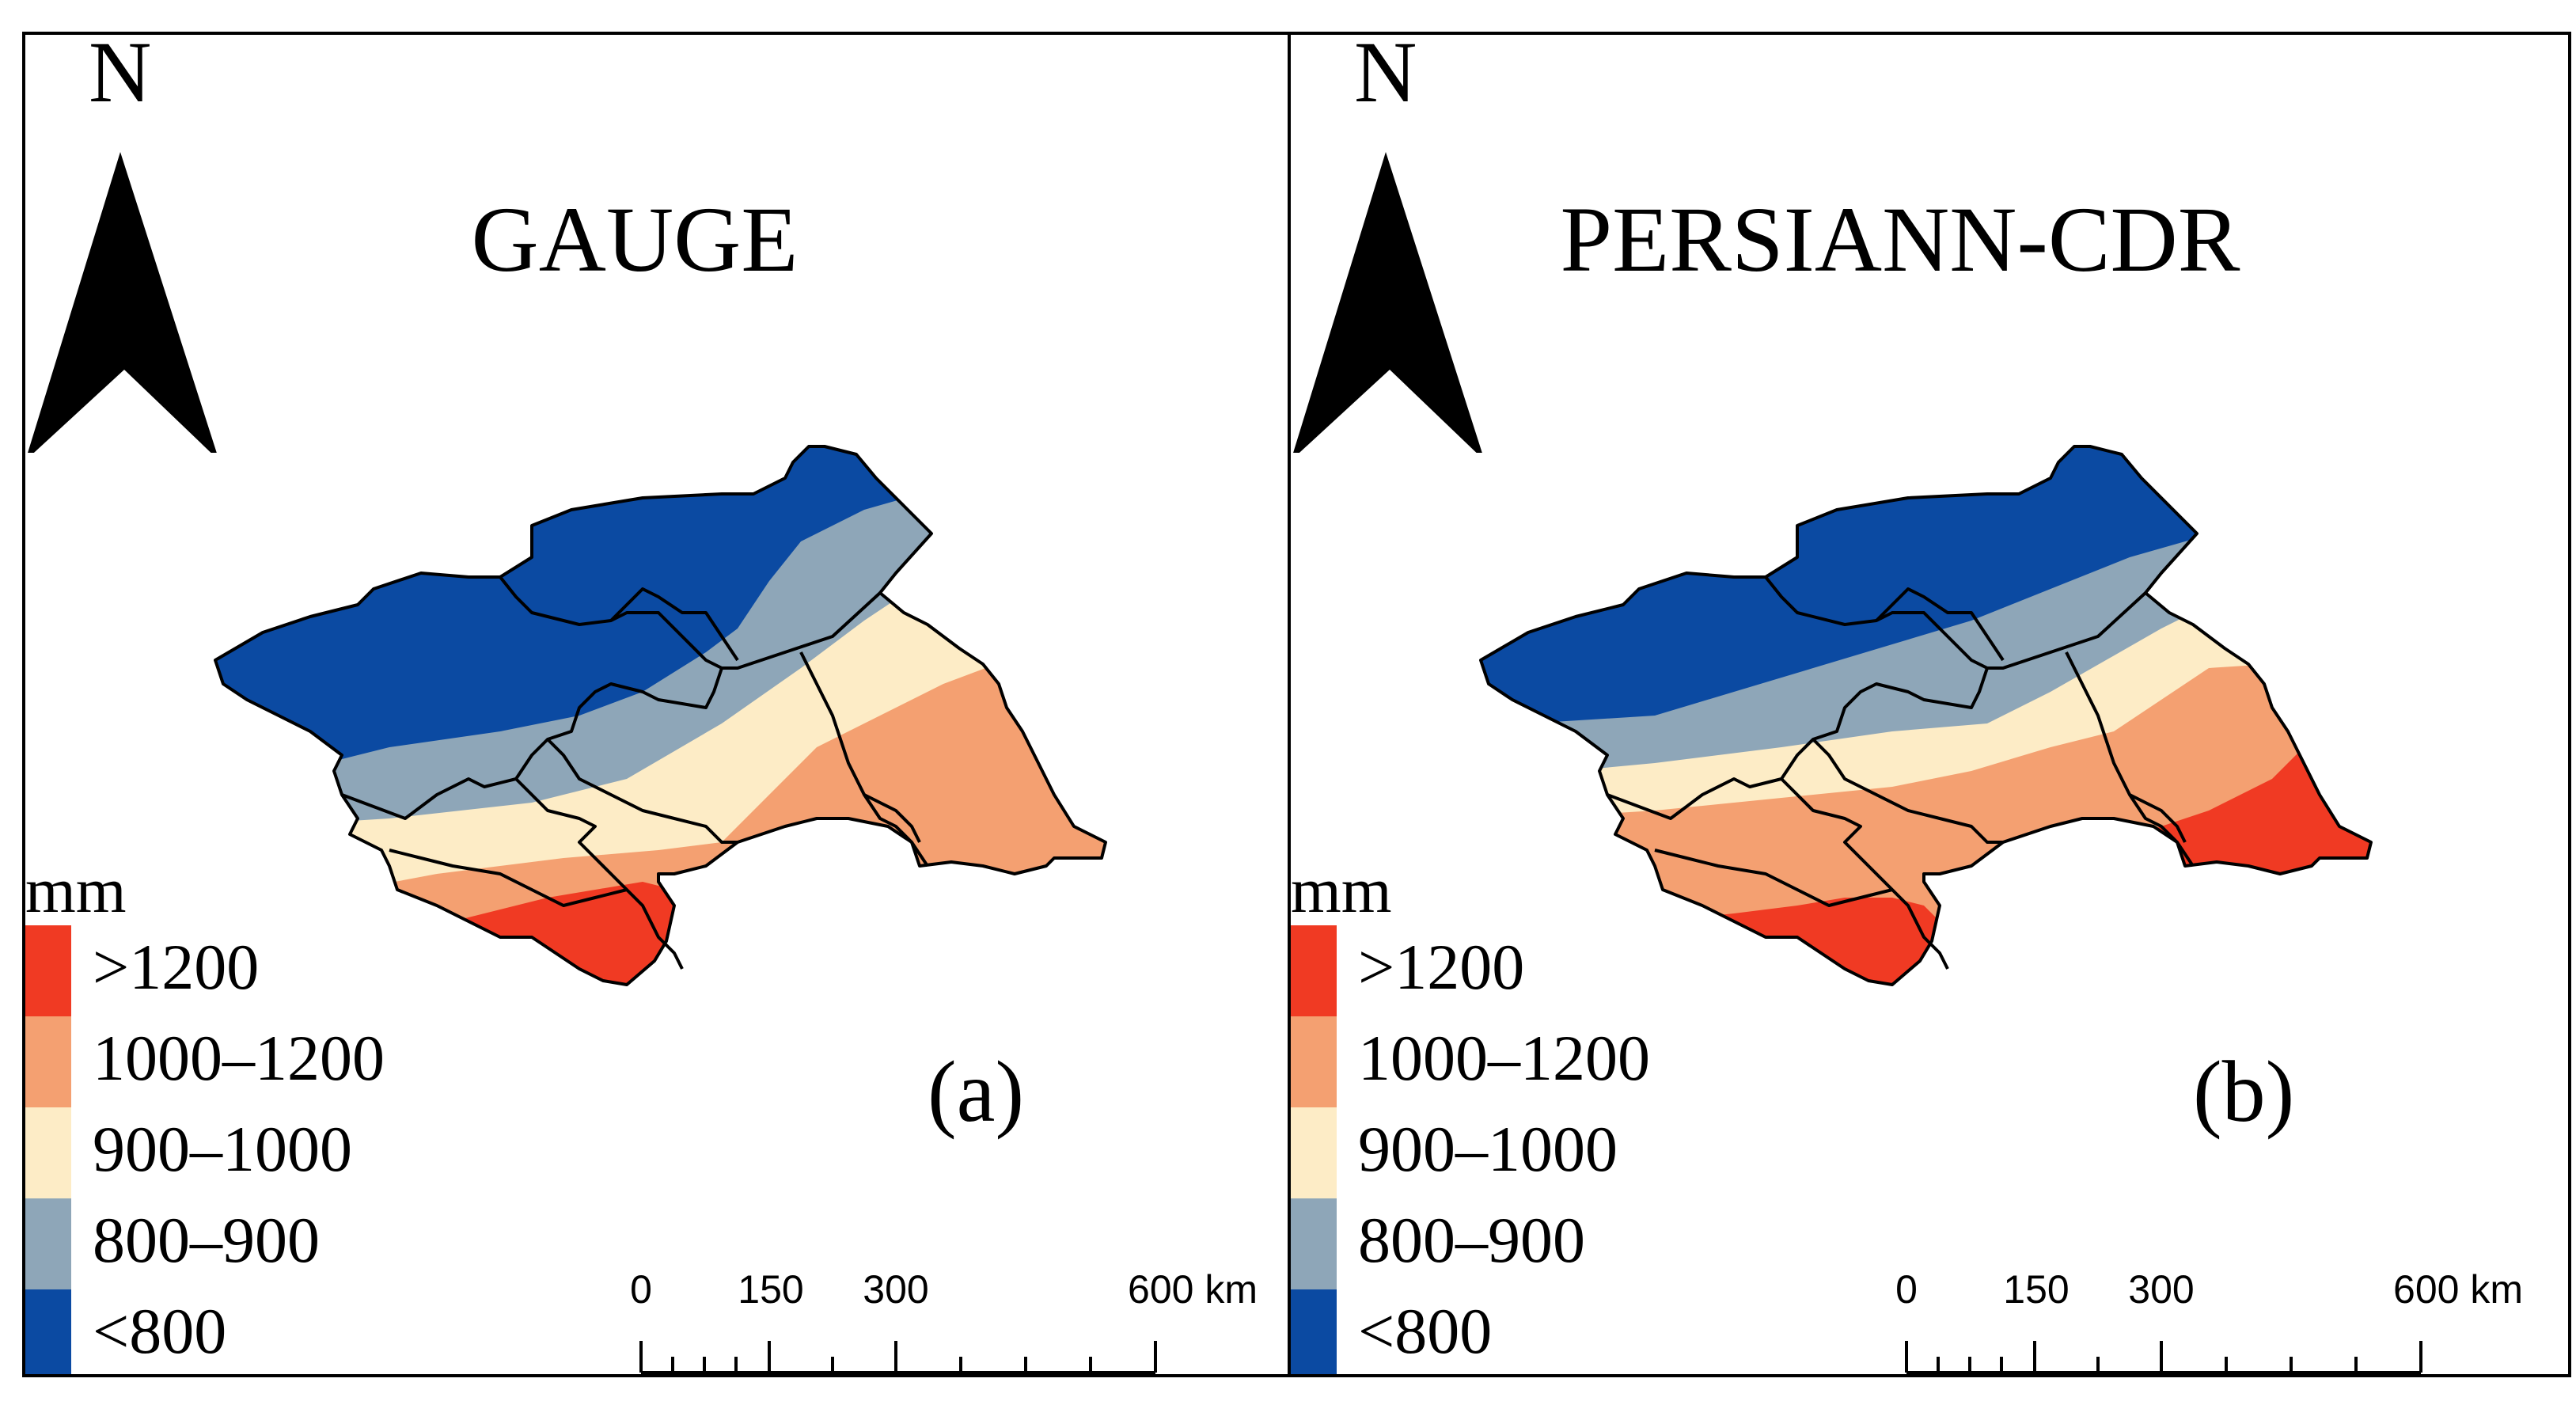 The height and width of the screenshot is (1405, 2576). I want to click on precipitation-map-persiann, so click(1926, 715).